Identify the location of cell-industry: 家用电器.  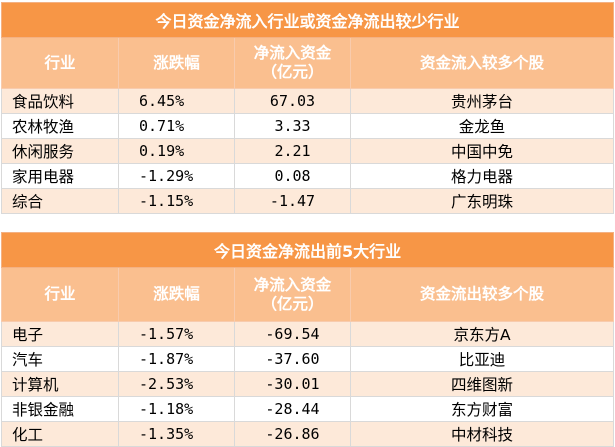
(60, 176).